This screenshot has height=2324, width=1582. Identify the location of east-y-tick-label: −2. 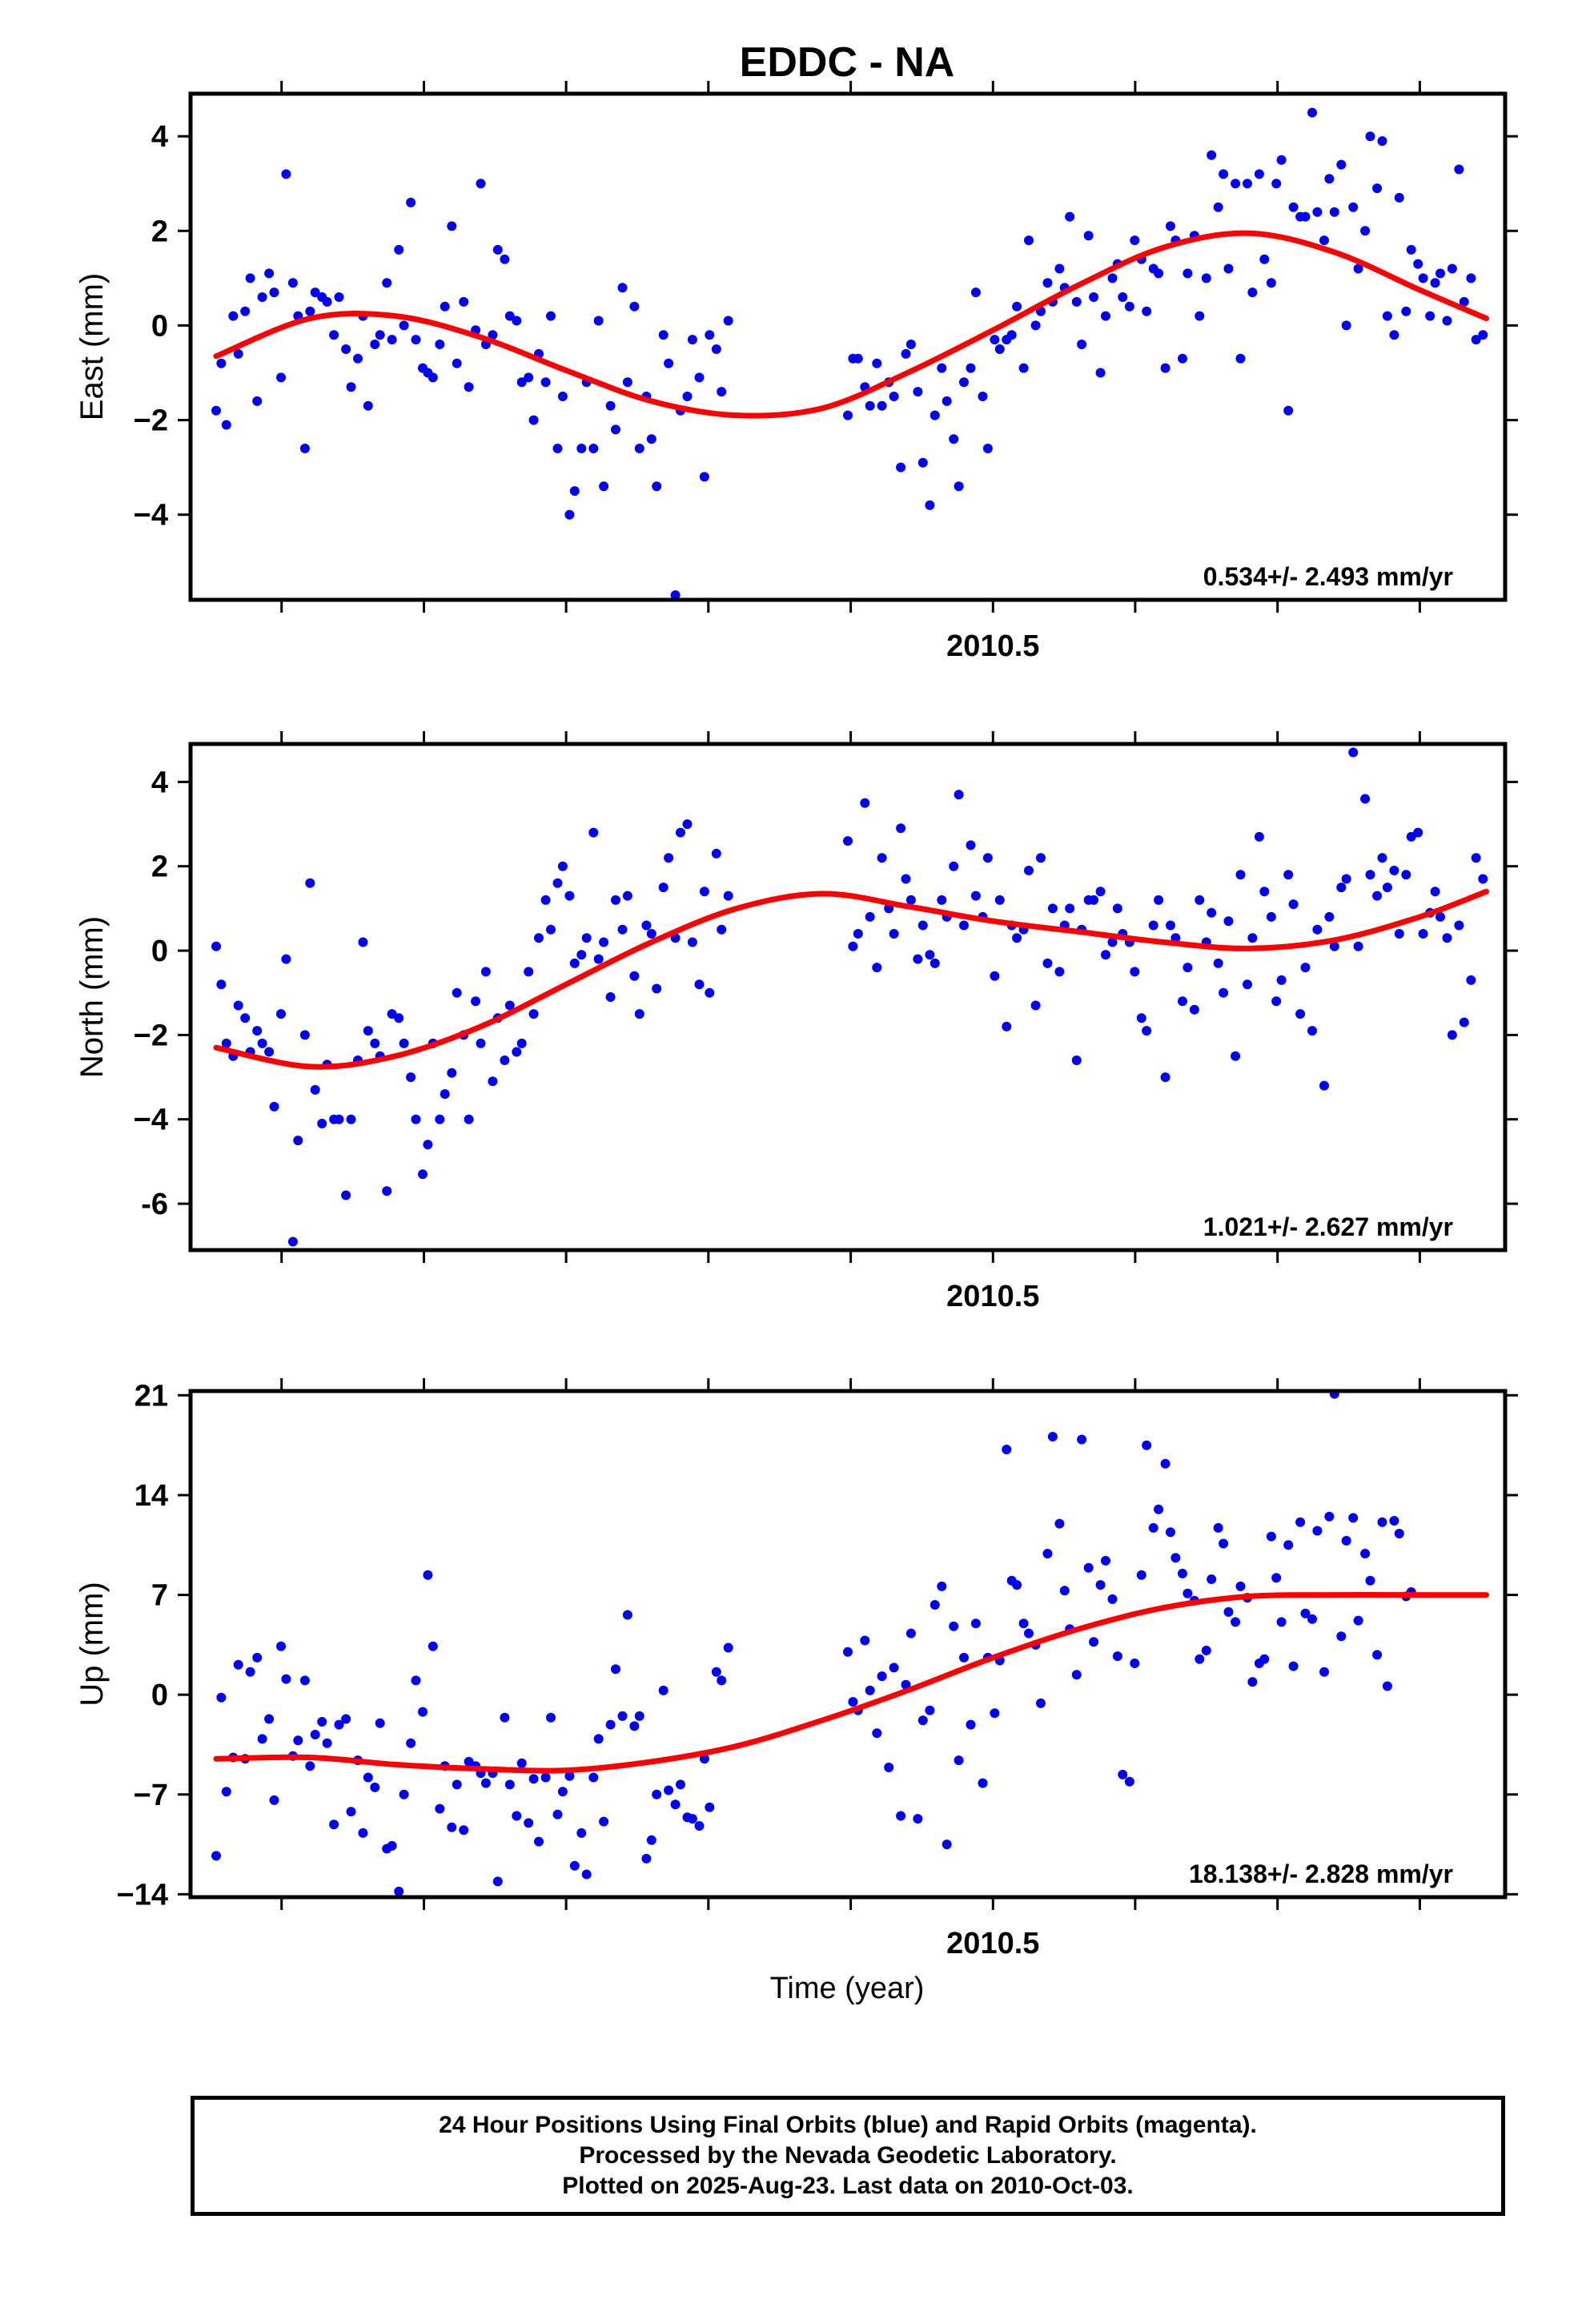
(151, 421).